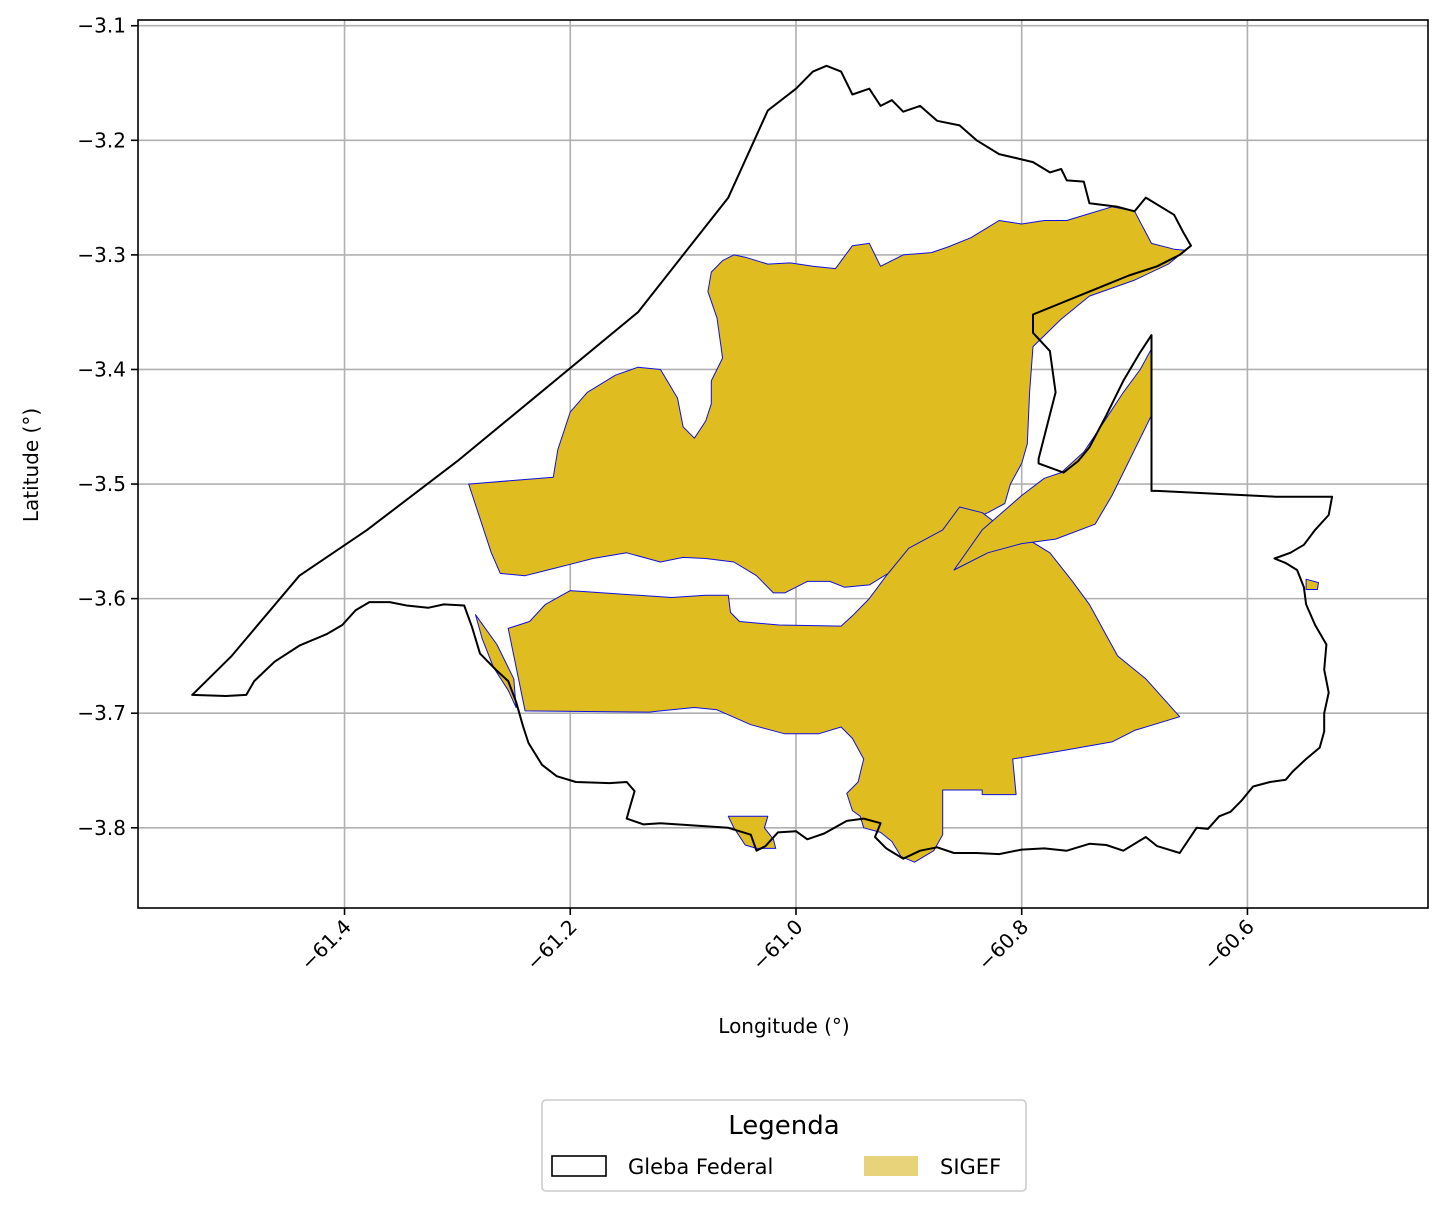 This screenshot has height=1210, width=1448. I want to click on y-tick-label: −3.2, so click(101, 140).